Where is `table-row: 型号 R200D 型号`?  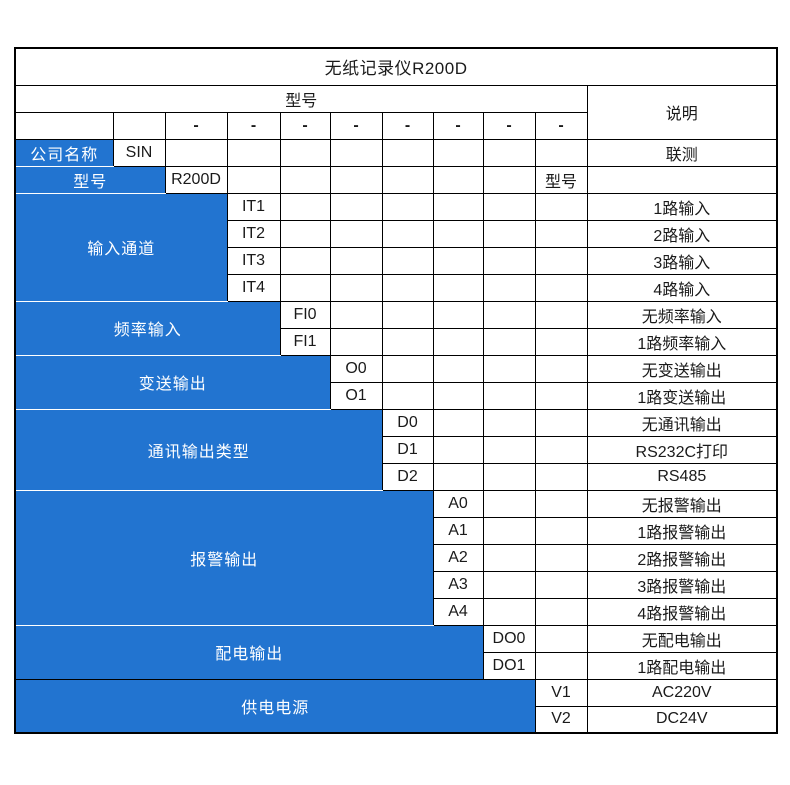
table-row: 型号 R200D 型号 is located at coordinates (395, 179).